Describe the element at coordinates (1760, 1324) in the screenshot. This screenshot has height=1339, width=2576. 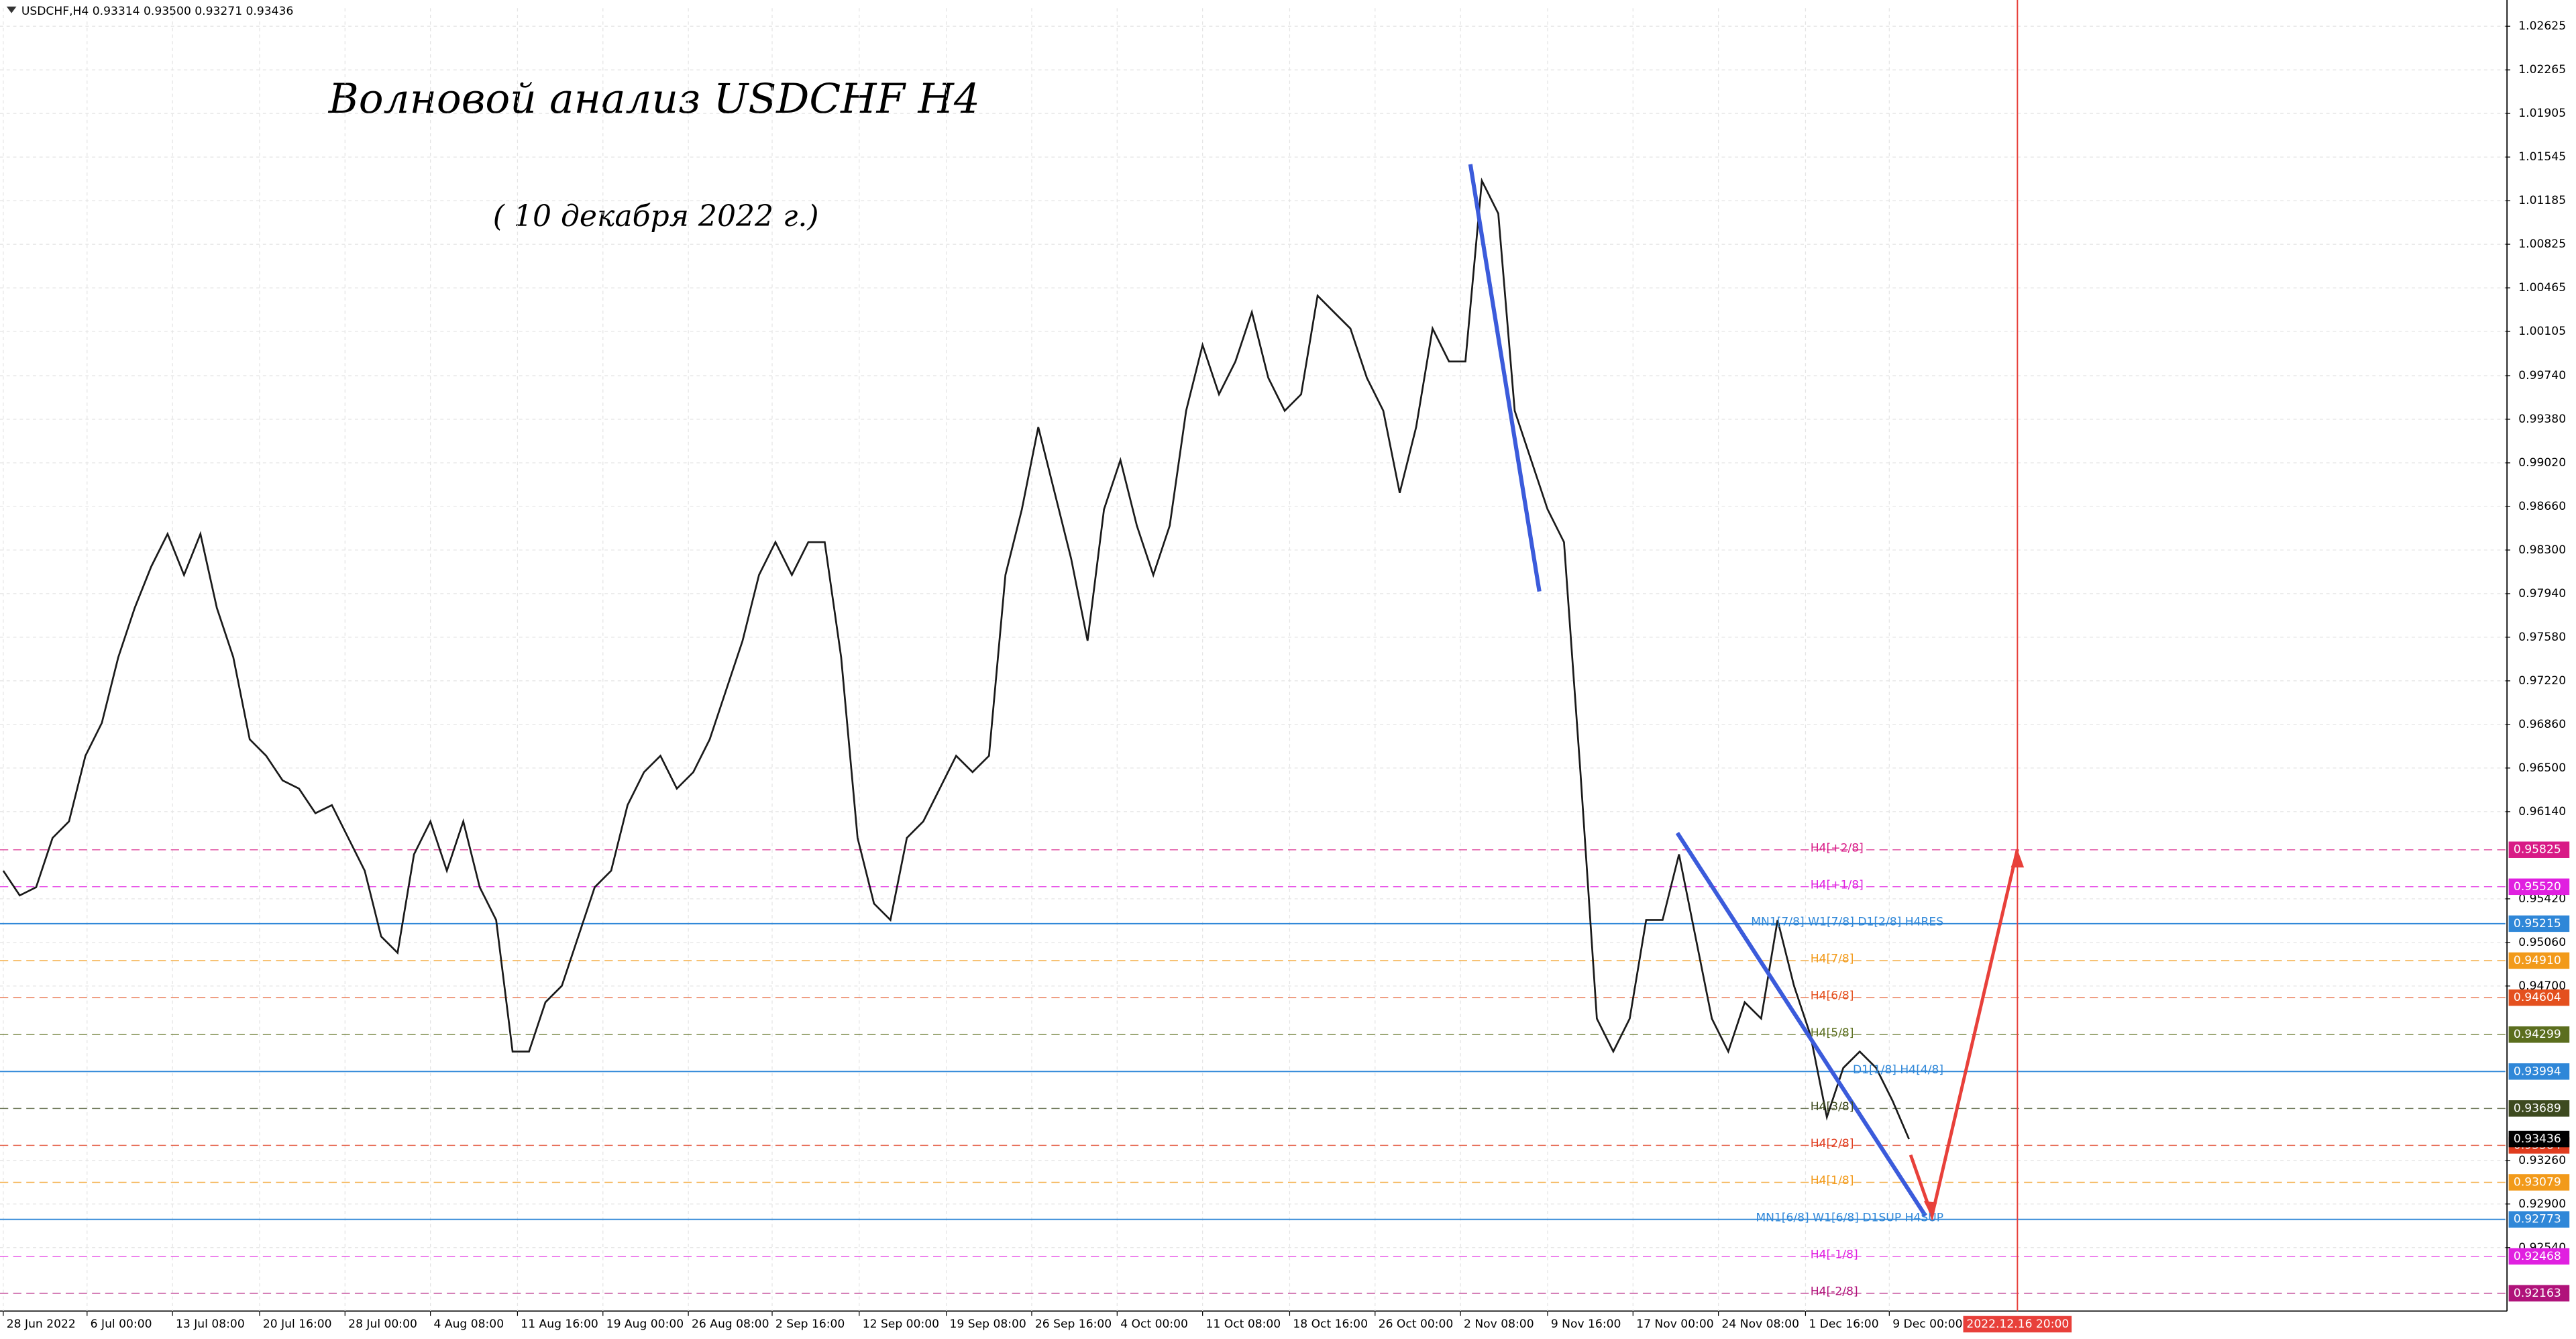
I see `x-tick-label: 24 Nov 08:00` at that location.